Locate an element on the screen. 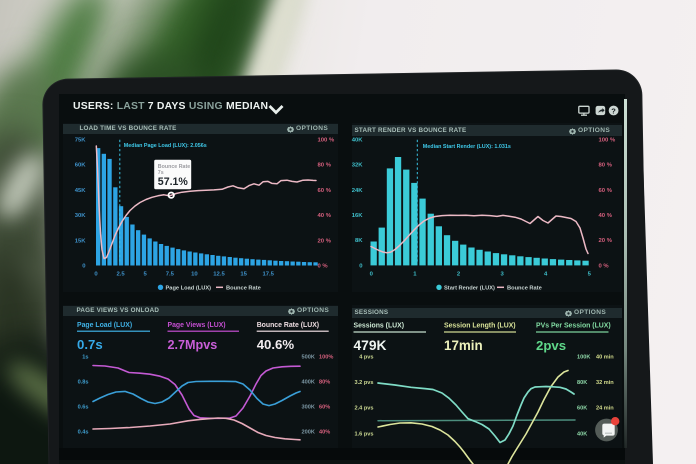 Image resolution: width=696 pixels, height=464 pixels. svg-text: 40% is located at coordinates (324, 433).